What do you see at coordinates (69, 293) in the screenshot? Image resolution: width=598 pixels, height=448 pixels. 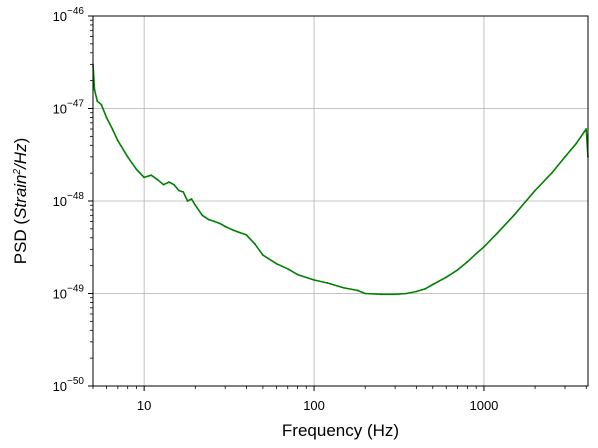 I see `y-tick-label: 10−49` at bounding box center [69, 293].